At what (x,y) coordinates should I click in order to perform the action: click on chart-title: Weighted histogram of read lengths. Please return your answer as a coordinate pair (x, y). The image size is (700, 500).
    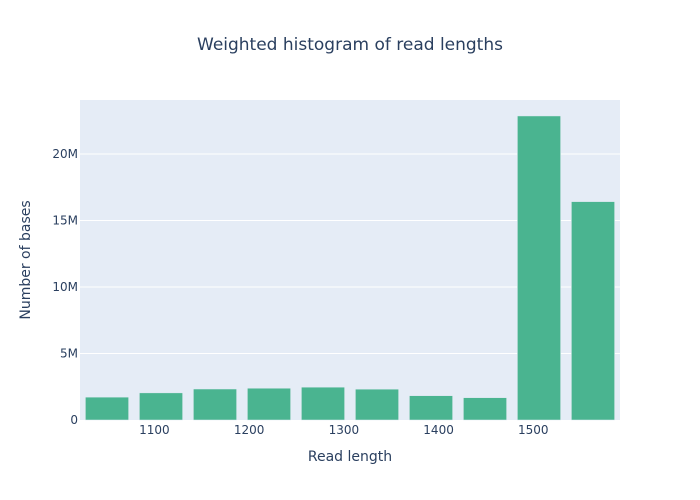
    Looking at the image, I should click on (350, 45).